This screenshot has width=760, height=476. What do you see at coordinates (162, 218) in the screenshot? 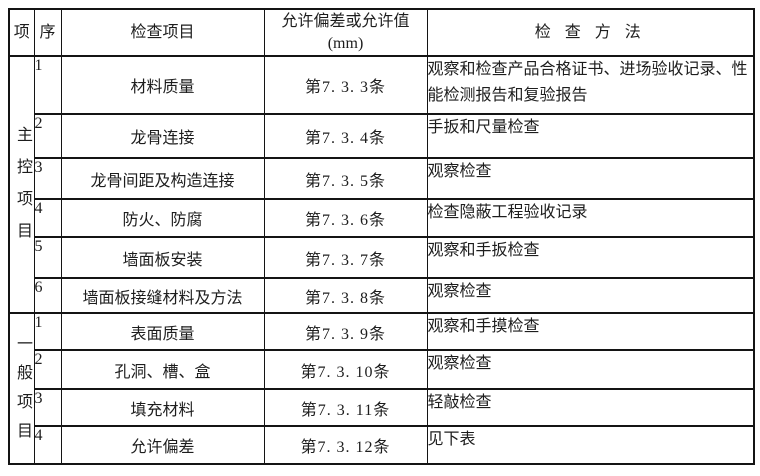
I see `cell-item: 防火、防腐` at bounding box center [162, 218].